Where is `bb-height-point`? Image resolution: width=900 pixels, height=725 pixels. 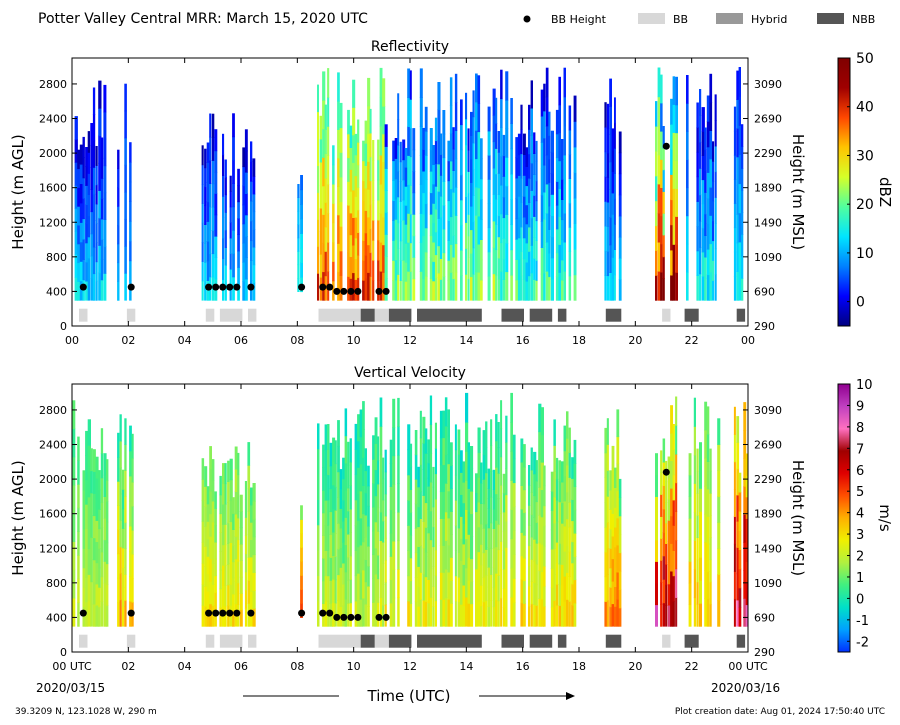
bb-height-point is located at coordinates (131, 613).